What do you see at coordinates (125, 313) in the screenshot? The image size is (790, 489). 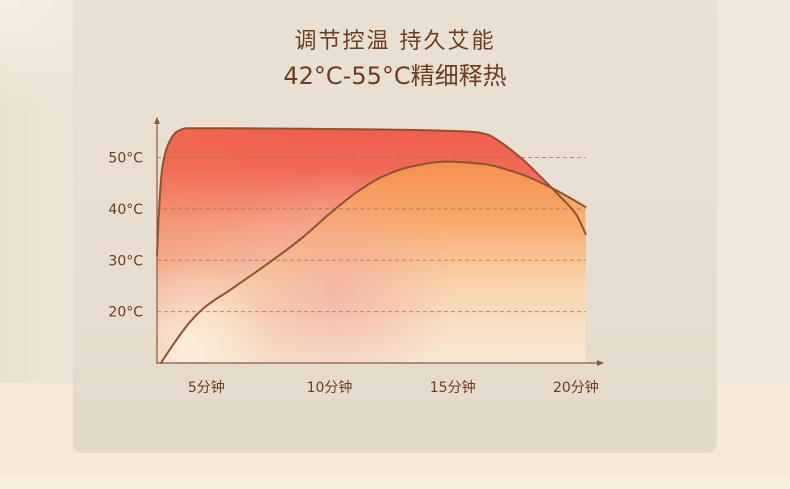 I see `y-tick-label: 20°C` at bounding box center [125, 313].